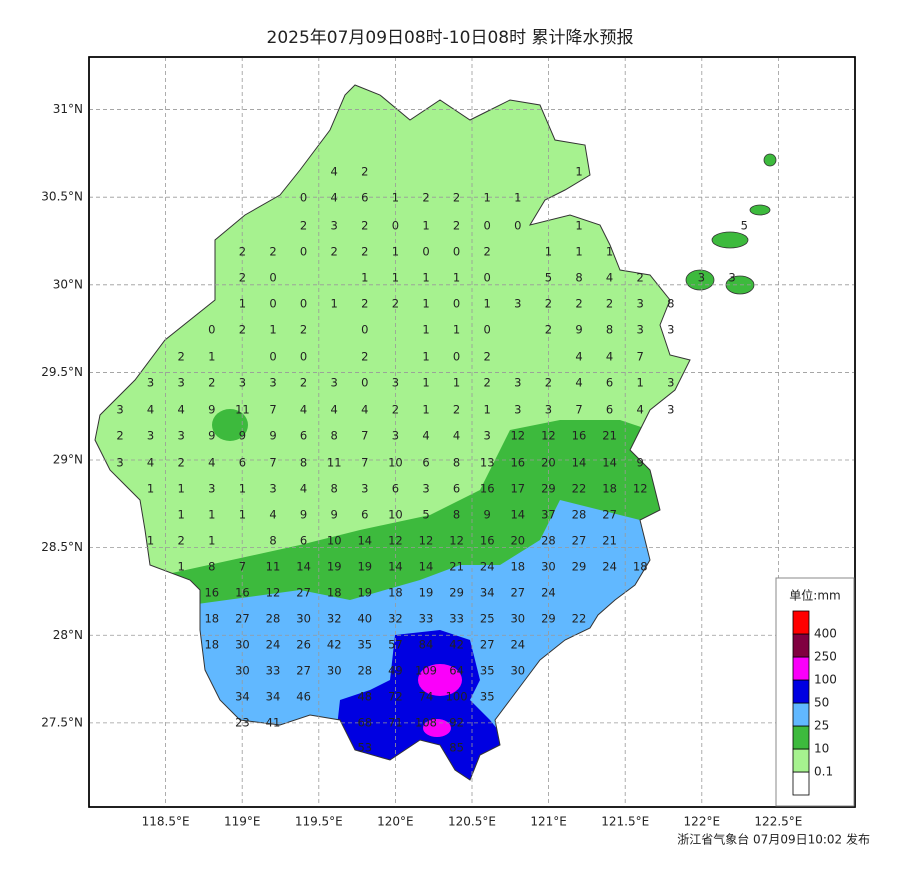  Describe the element at coordinates (364, 645) in the screenshot. I see `station-value: 35` at that location.